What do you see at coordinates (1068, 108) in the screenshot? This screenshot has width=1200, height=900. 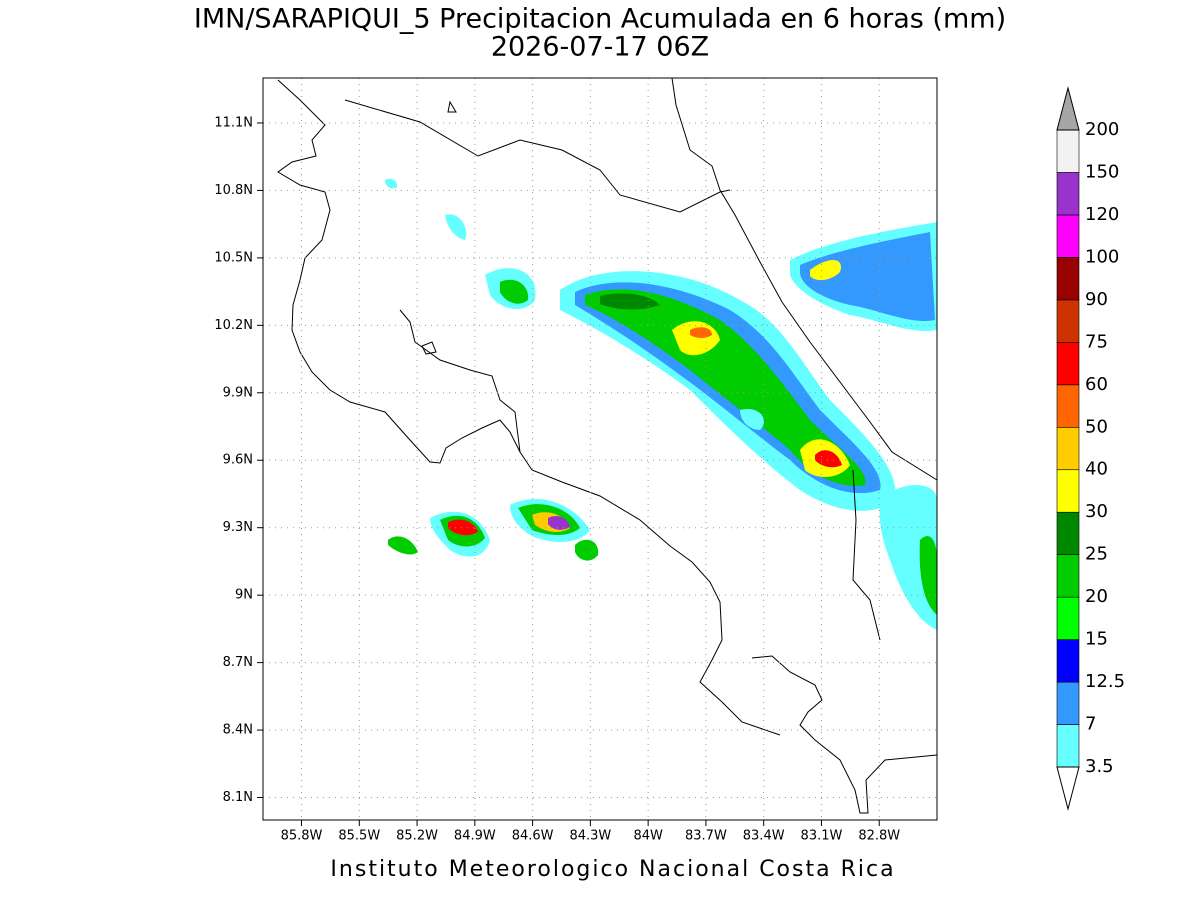 I see `colorbar-over` at bounding box center [1068, 108].